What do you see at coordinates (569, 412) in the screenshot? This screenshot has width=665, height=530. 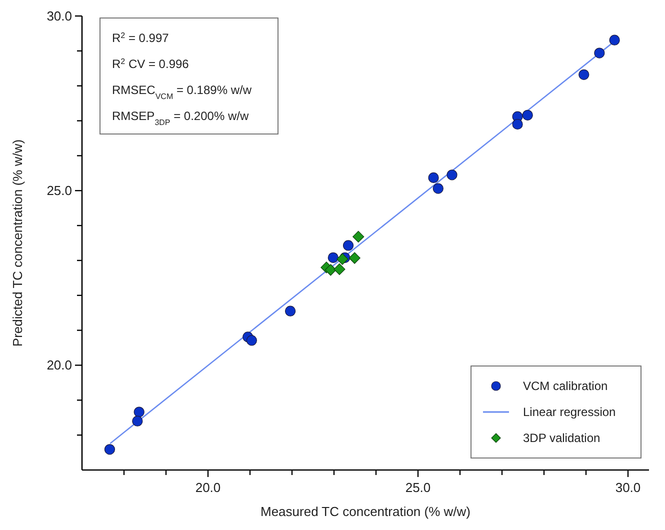 I see `legend-label: Linear regression` at bounding box center [569, 412].